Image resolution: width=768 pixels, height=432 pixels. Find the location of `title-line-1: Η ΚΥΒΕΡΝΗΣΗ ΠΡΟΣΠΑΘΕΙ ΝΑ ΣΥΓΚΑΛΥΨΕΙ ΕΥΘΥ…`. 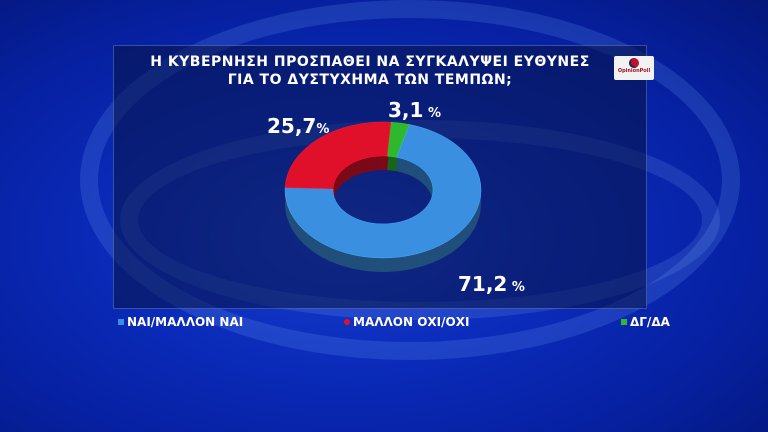

title-line-1: Η ΚΥΒΕΡΝΗΣΗ ΠΡΟΣΠΑΘΕΙ ΝΑ ΣΥΓΚΑΛΥΨΕΙ ΕΥΘΥ… is located at coordinates (370, 62).